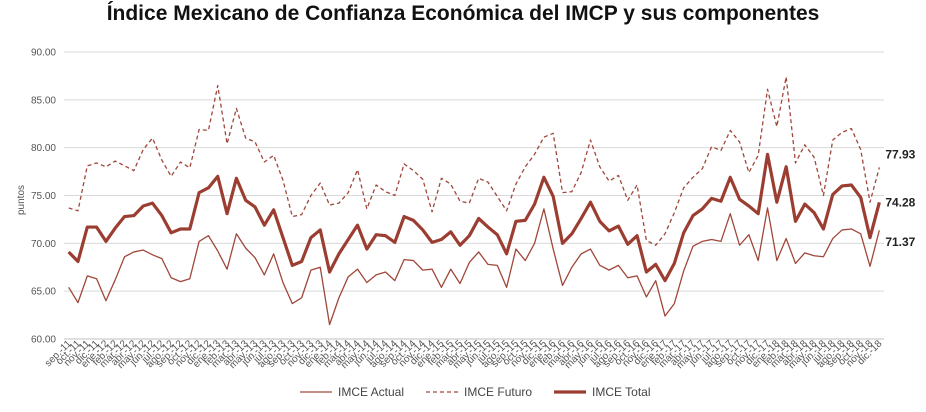  I want to click on legend: IMCE Actual IMCE Futuro IMCE Total, so click(486, 392).